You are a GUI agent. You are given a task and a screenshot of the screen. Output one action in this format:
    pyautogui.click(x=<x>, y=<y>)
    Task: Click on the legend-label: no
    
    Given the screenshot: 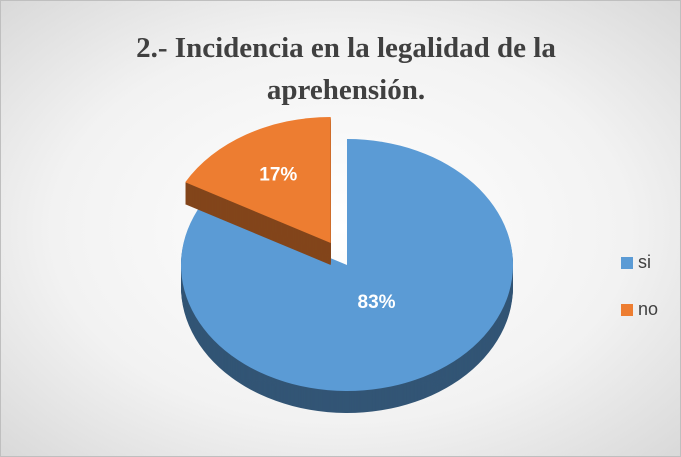 What is the action you would take?
    pyautogui.click(x=648, y=309)
    